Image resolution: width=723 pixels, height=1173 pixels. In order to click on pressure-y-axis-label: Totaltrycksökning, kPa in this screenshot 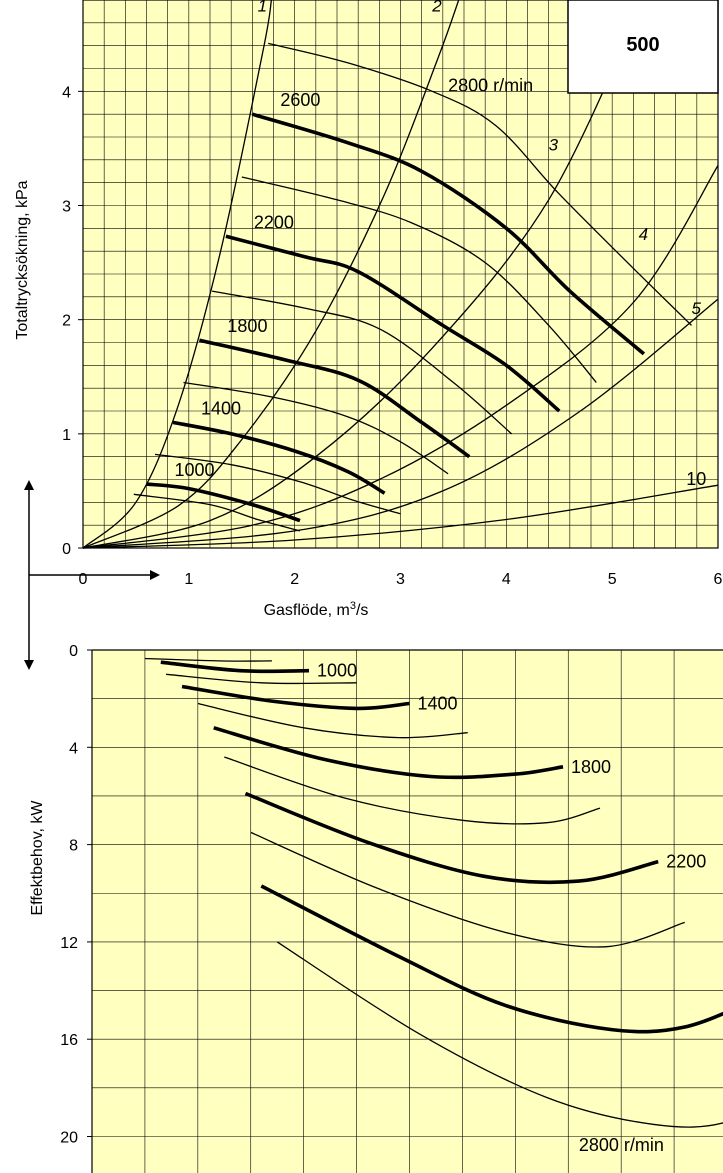, I will do `click(22, 259)`.